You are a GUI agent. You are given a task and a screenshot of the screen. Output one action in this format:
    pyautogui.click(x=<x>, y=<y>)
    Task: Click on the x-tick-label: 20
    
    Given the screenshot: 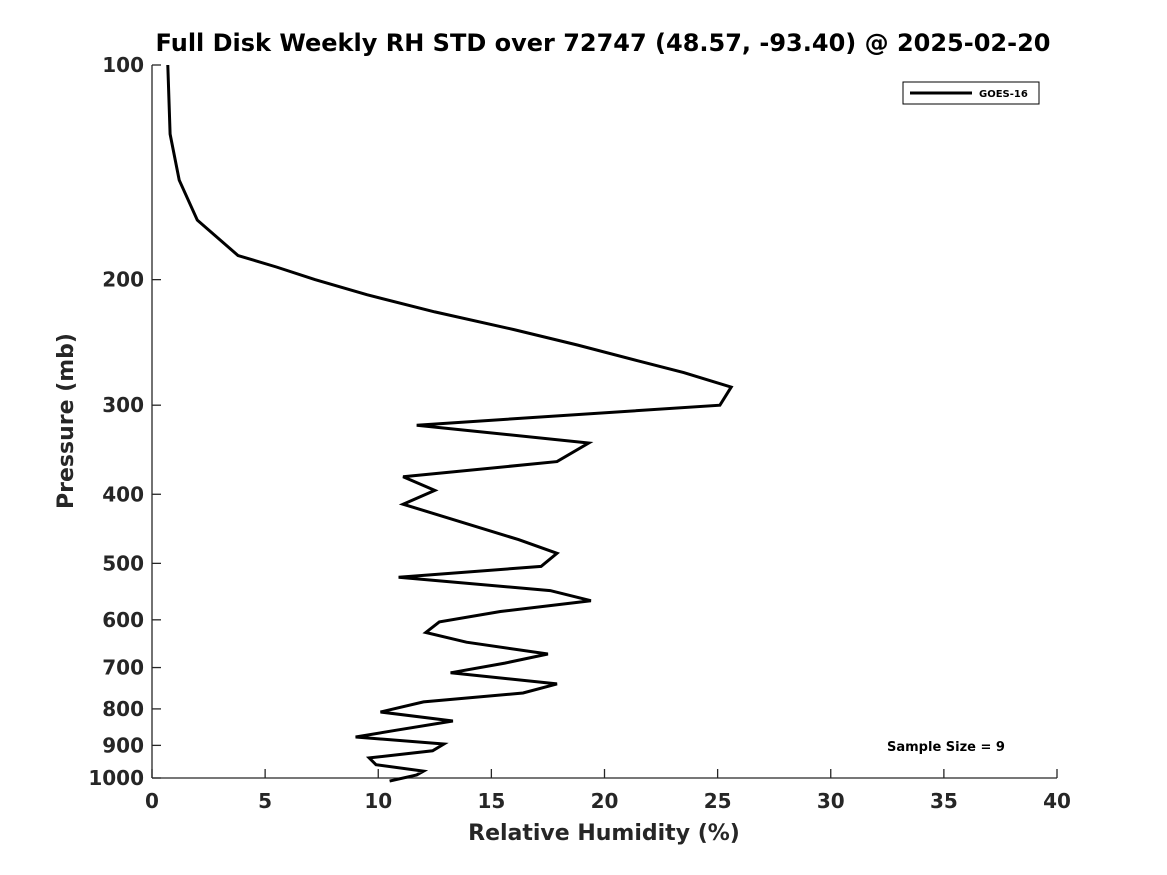 What is the action you would take?
    pyautogui.click(x=605, y=801)
    